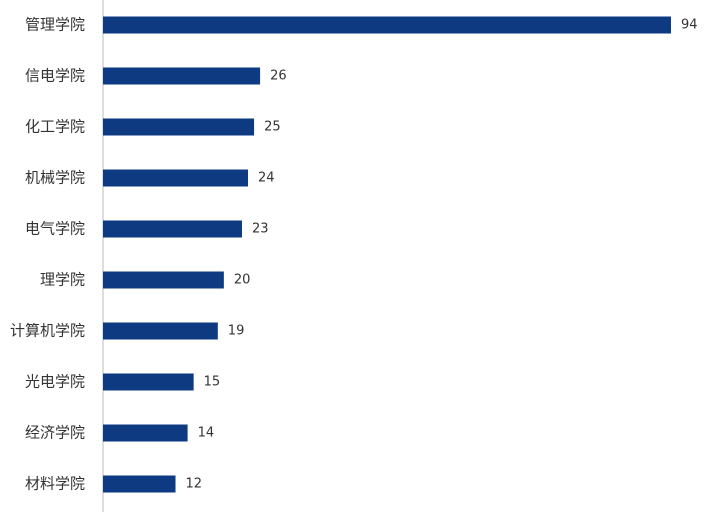 This screenshot has width=720, height=515. What do you see at coordinates (206, 433) in the screenshot?
I see `value-label: 14` at bounding box center [206, 433].